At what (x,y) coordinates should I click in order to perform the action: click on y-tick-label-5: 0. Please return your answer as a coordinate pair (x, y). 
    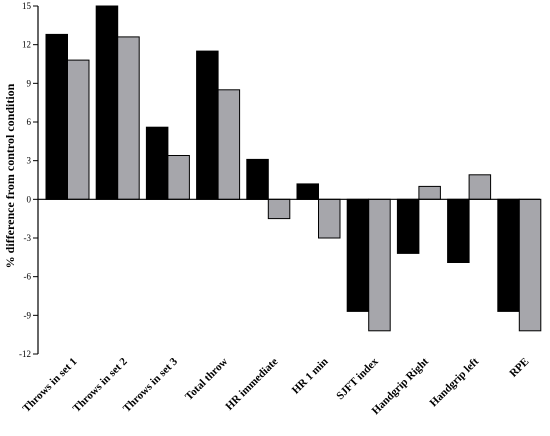
    Looking at the image, I should click on (29, 199).